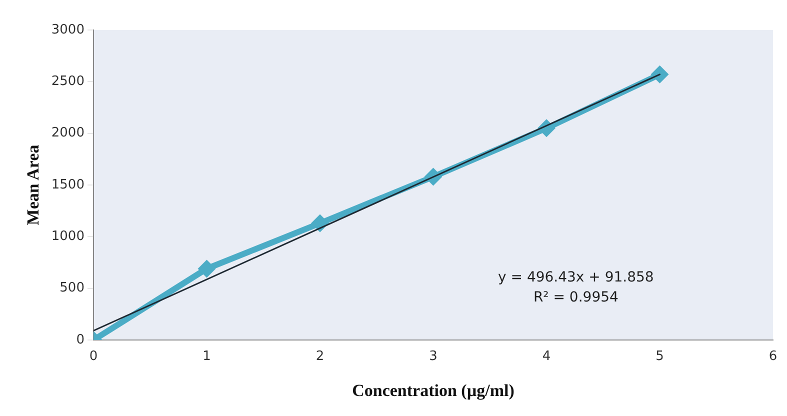  Describe the element at coordinates (67, 30) in the screenshot. I see `y-tick-label: 3000` at that location.